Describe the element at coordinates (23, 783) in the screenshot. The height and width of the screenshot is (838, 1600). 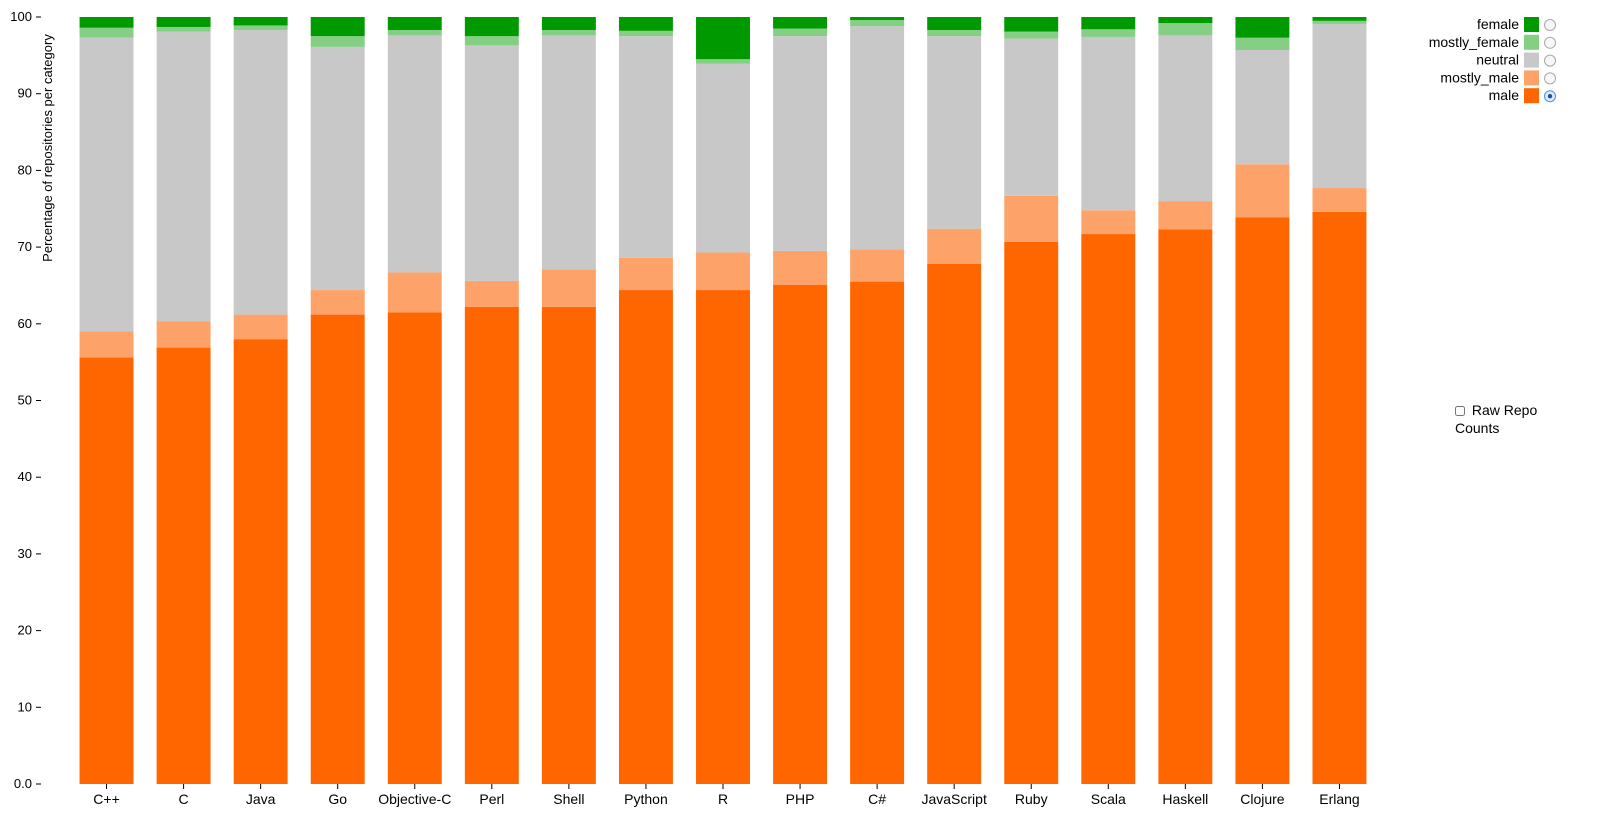
I see `y-tick-label: 0.0` at that location.